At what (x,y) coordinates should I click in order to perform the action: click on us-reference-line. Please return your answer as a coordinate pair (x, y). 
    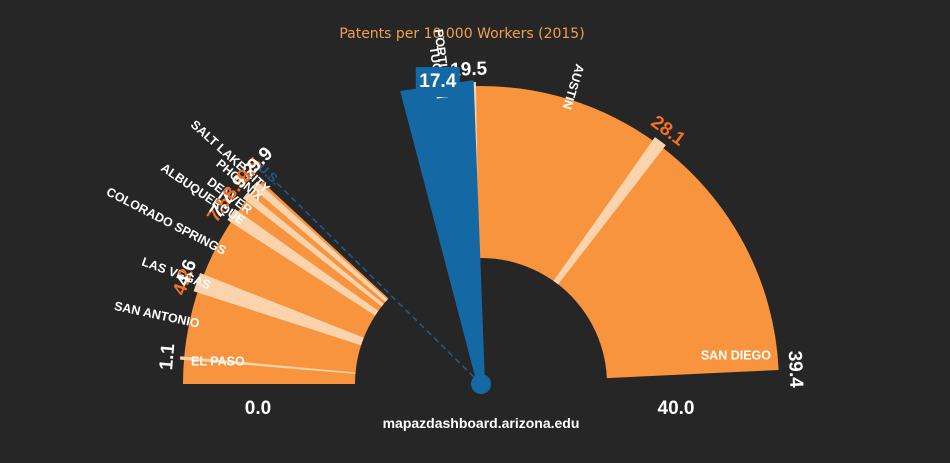
    Looking at the image, I should click on (378, 283).